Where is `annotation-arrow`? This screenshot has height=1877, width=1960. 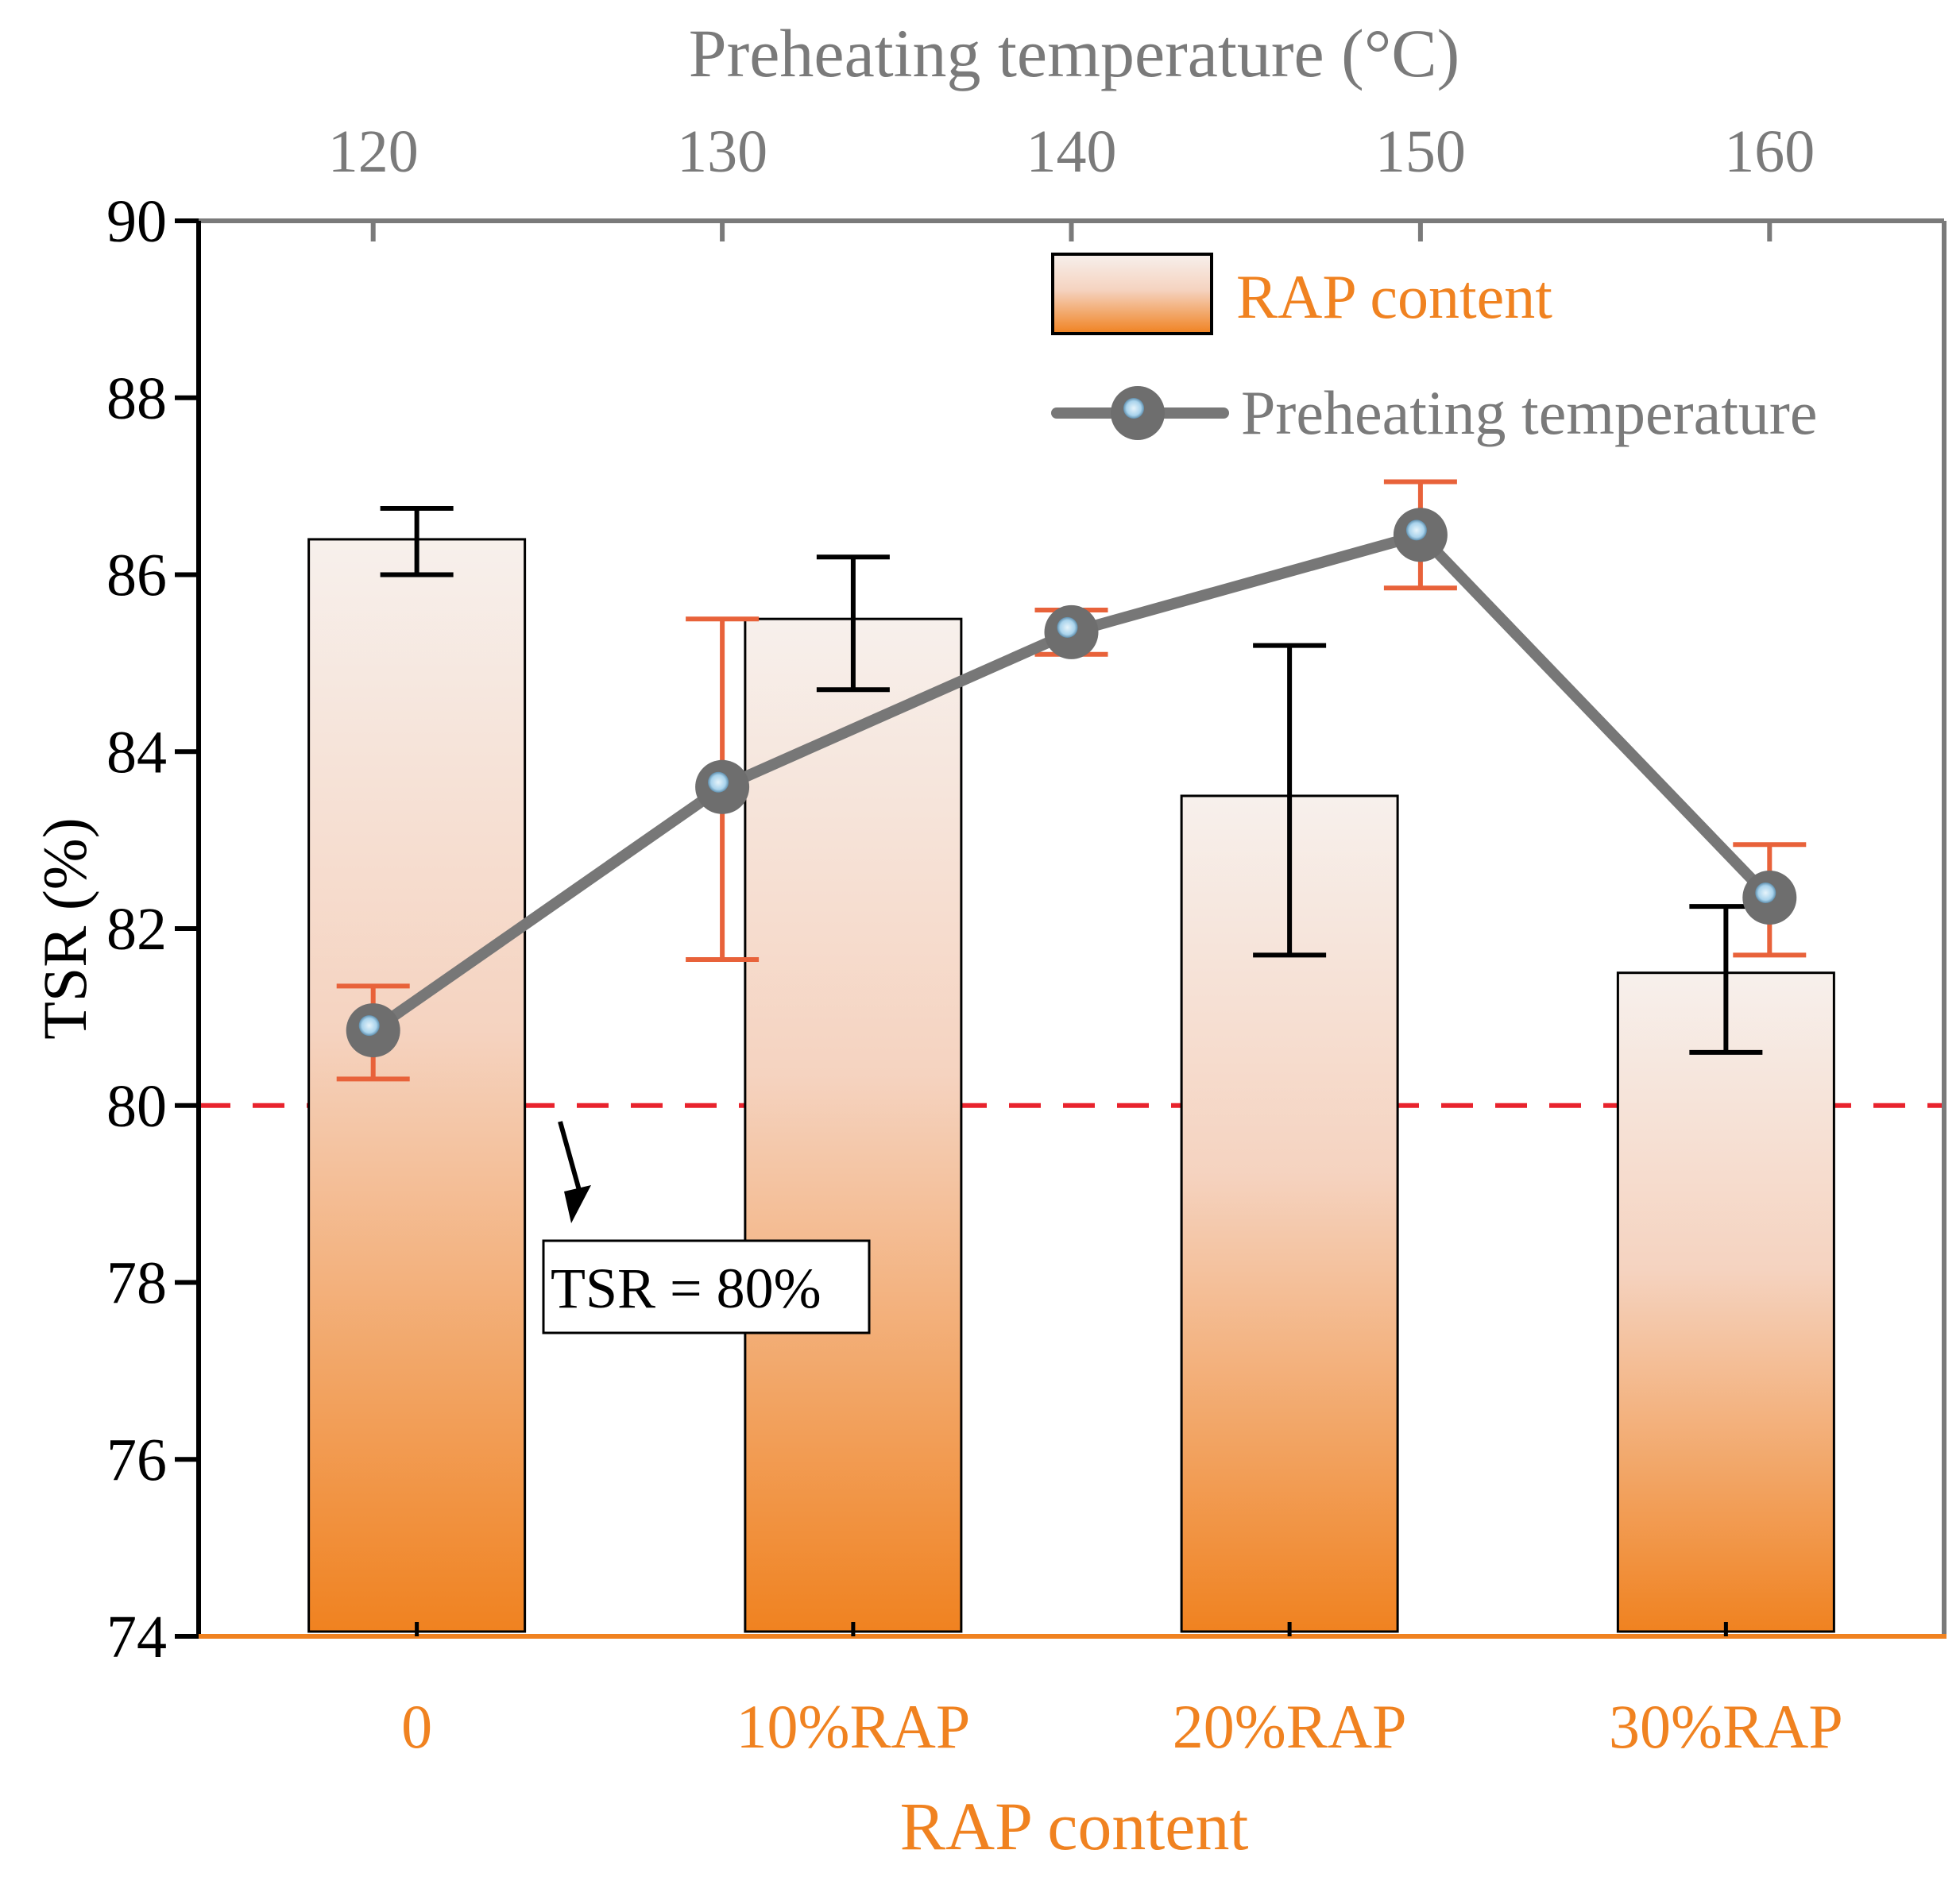
annotation-arrow is located at coordinates (570, 1157).